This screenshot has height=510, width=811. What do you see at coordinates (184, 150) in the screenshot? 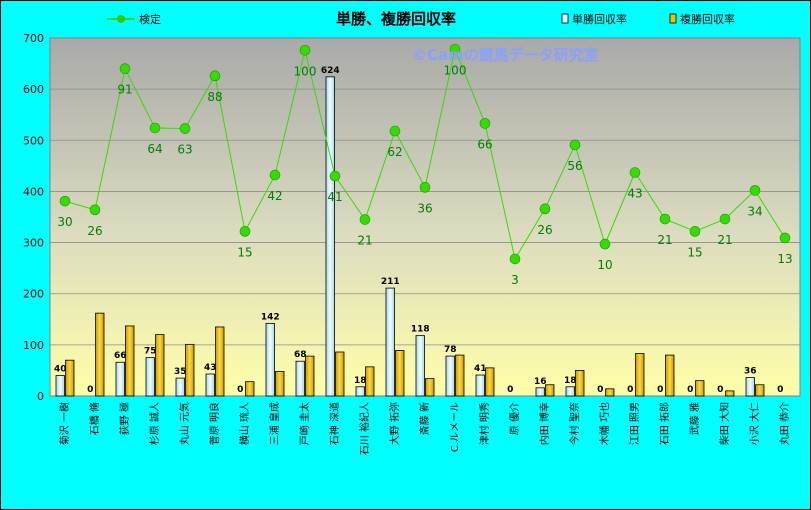
I see `line-data-label: 63` at bounding box center [184, 150].